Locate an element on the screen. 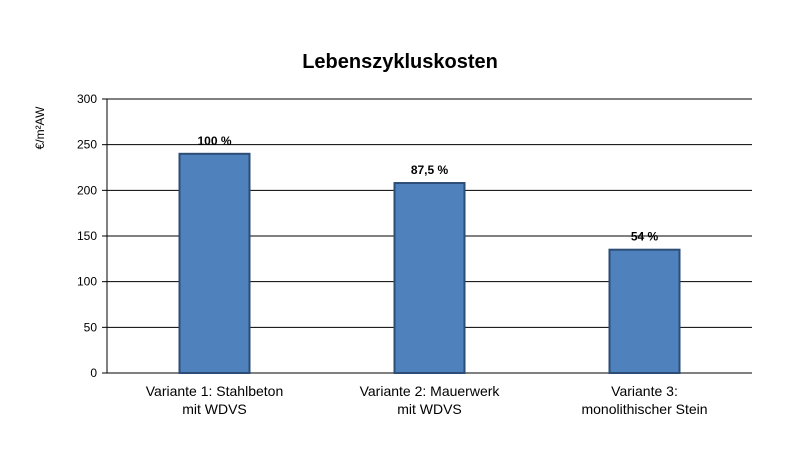  y-tick-label: 300 is located at coordinates (87, 99).